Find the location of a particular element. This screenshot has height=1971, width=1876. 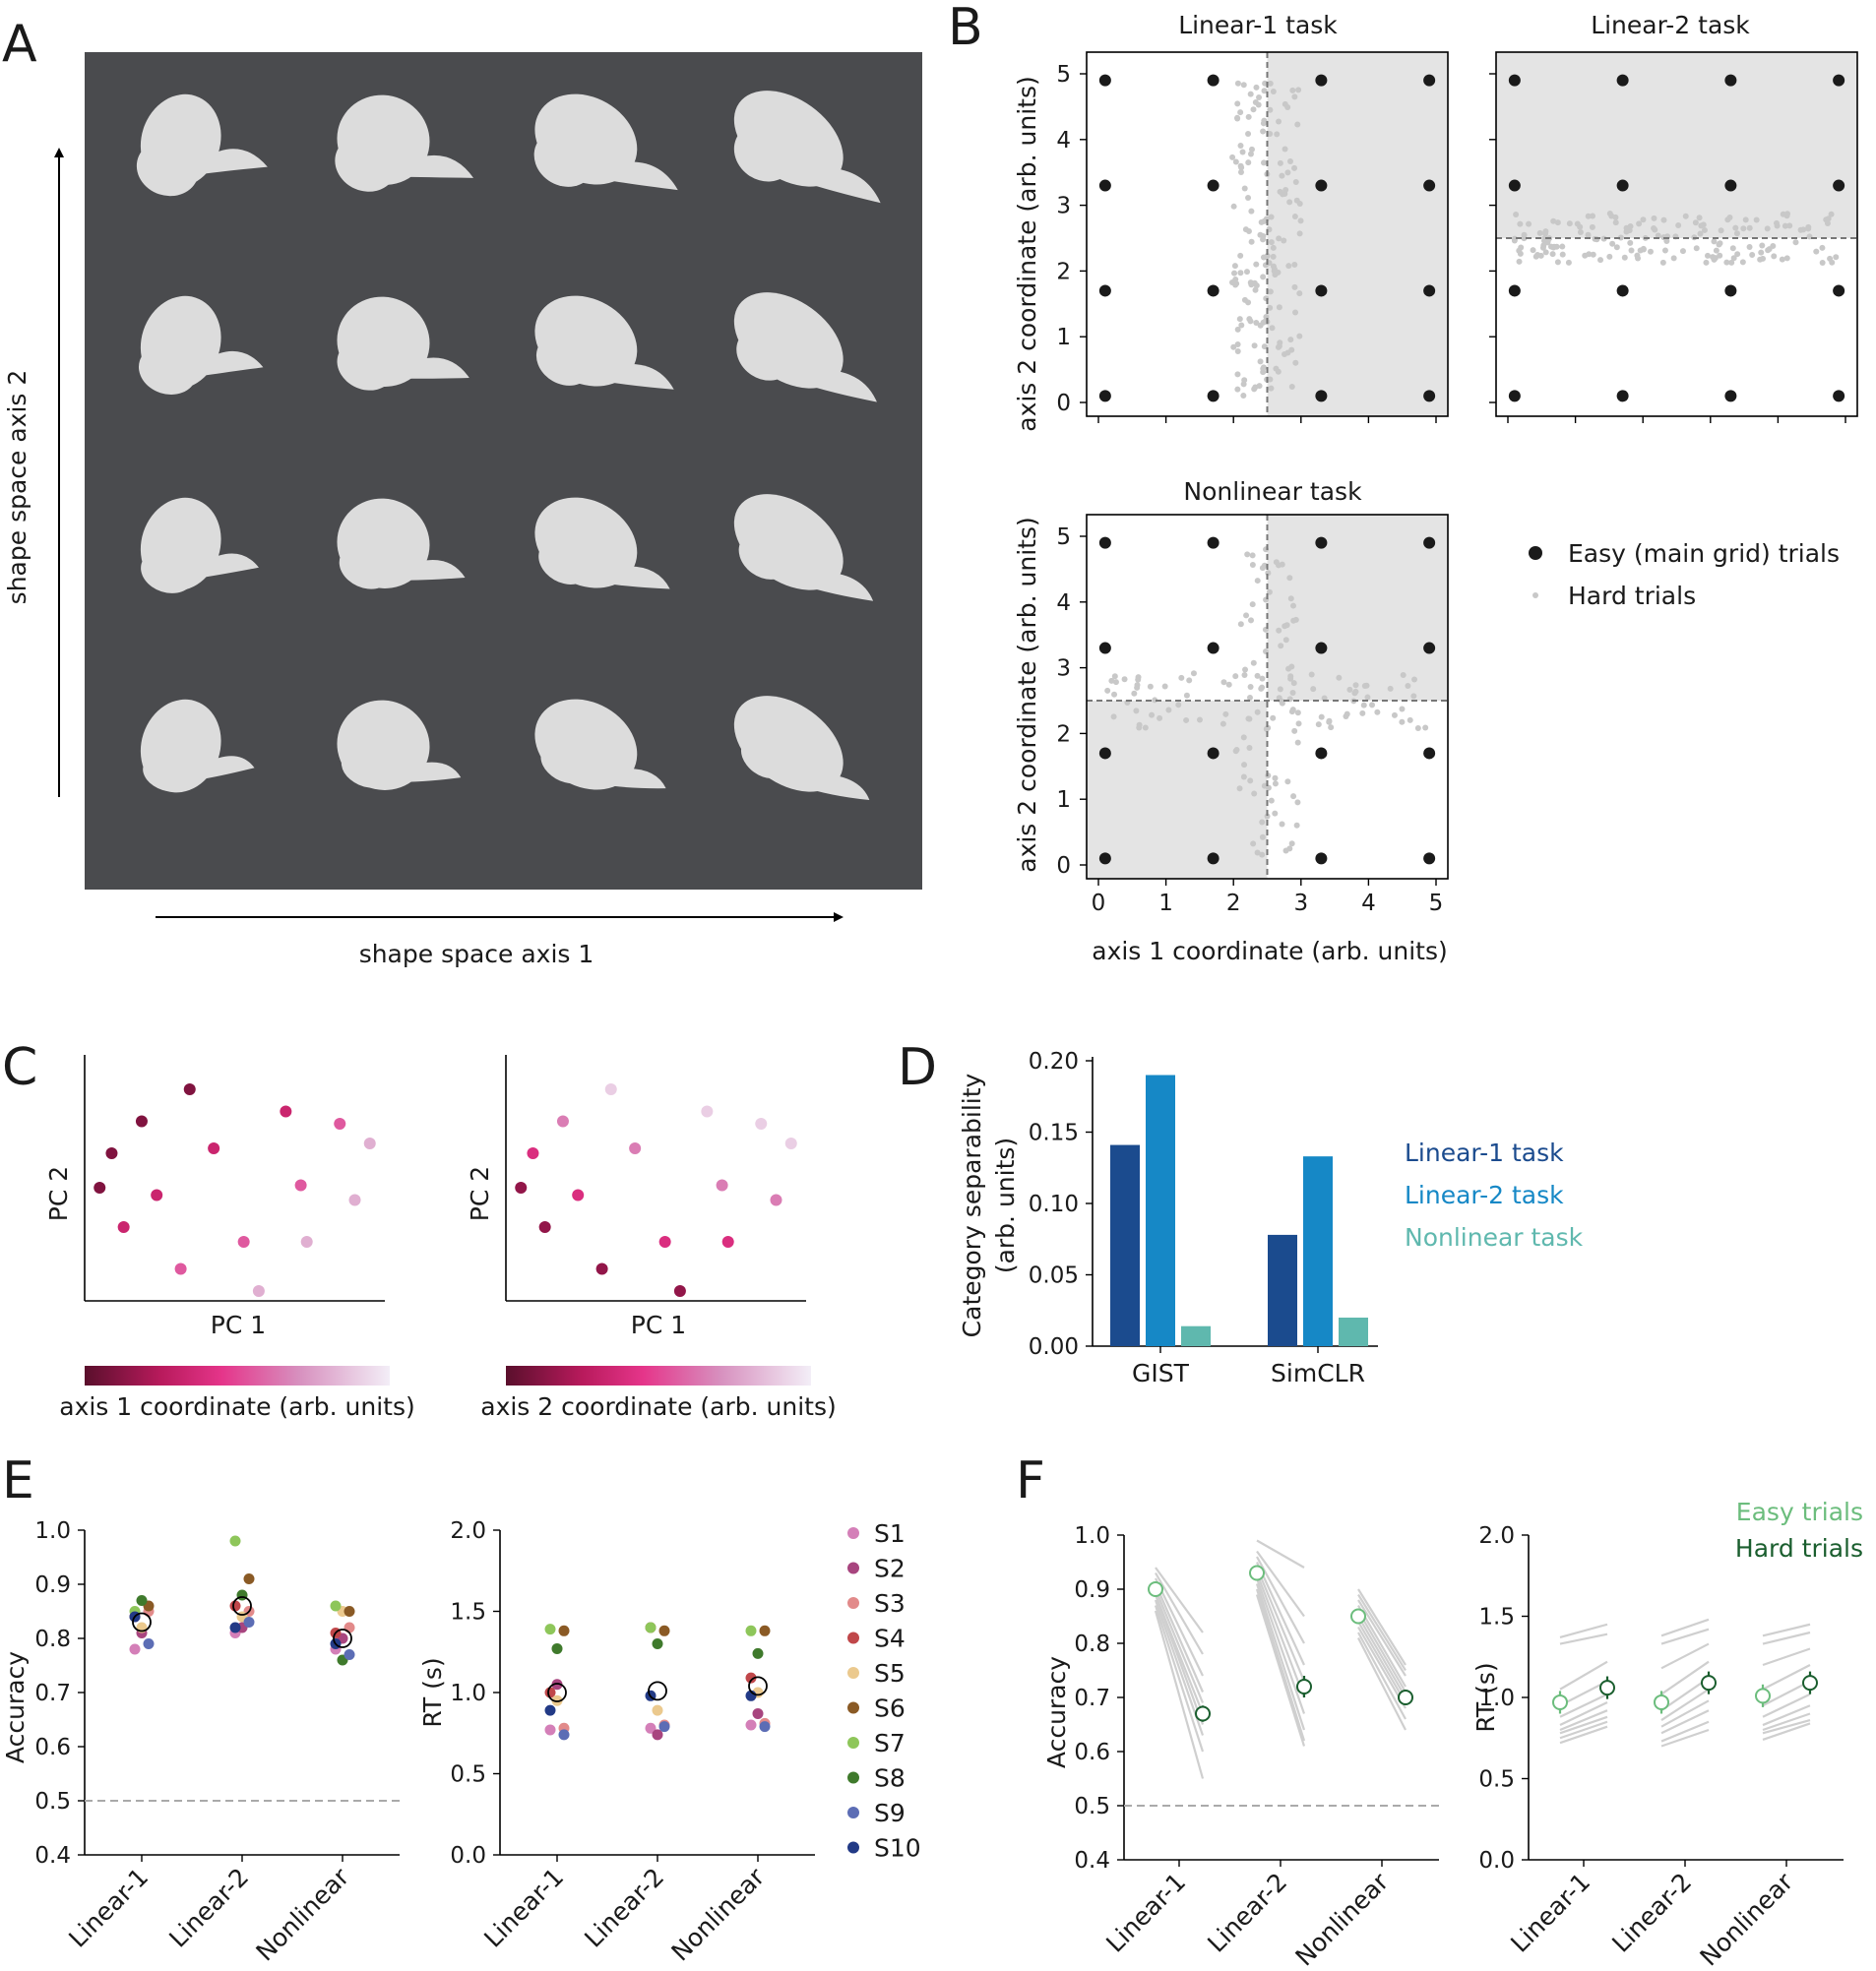

e-y-tick-label: 0.0 is located at coordinates (468, 1856).